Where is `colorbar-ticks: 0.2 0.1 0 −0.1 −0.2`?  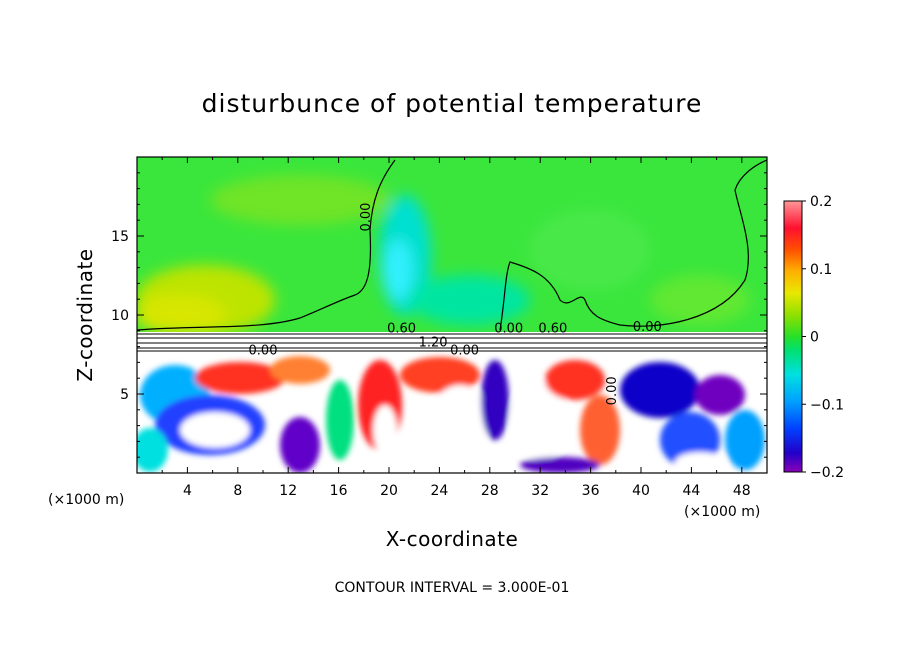 colorbar-ticks: 0.2 0.1 0 −0.1 −0.2 is located at coordinates (823, 337).